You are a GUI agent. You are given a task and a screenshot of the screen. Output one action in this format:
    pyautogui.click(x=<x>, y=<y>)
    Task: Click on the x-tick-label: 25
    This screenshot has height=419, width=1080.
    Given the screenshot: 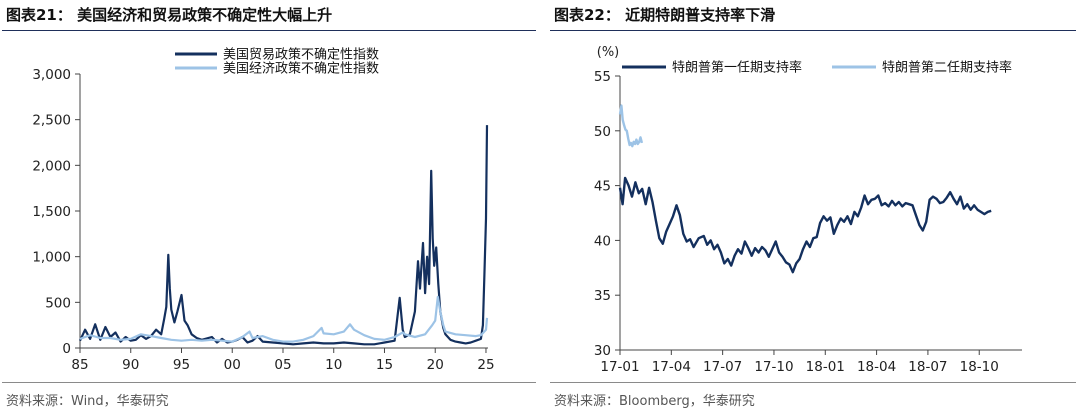 What is the action you would take?
    pyautogui.click(x=485, y=365)
    